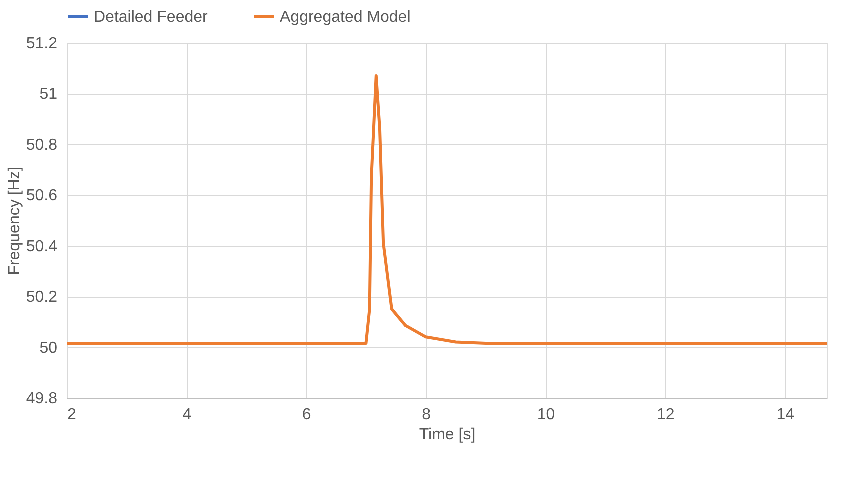 The height and width of the screenshot is (493, 864). I want to click on legend-label: Detailed Feeder, so click(151, 17).